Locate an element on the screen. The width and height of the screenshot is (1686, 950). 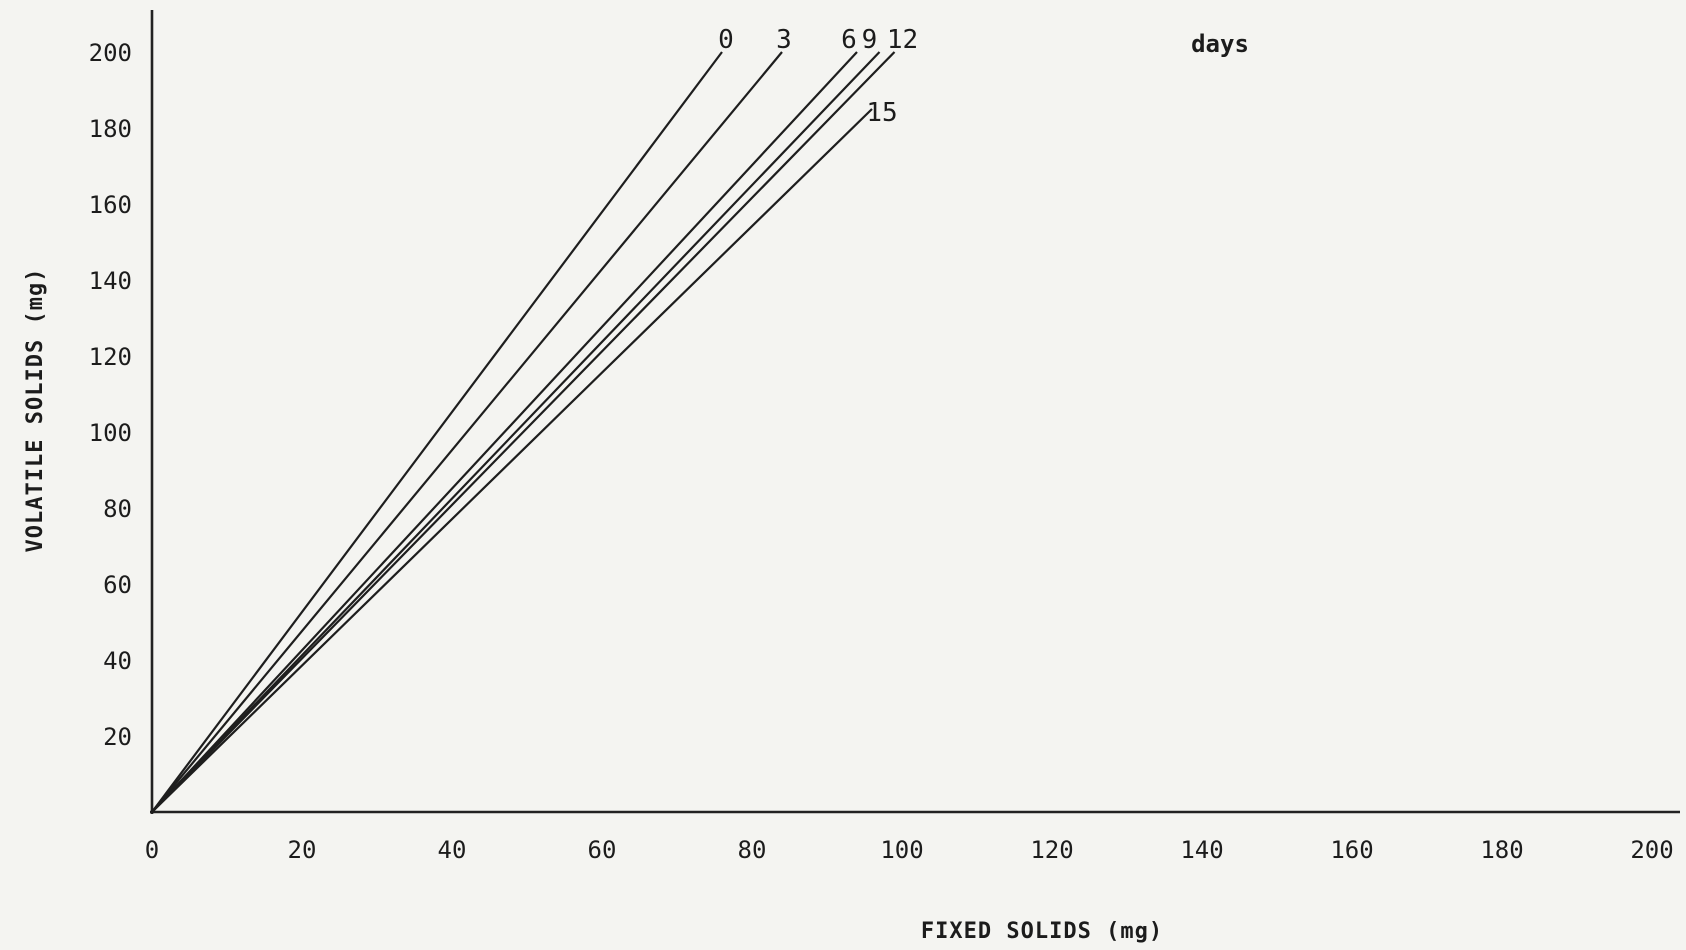
days-unit-label: days is located at coordinates (1220, 44).